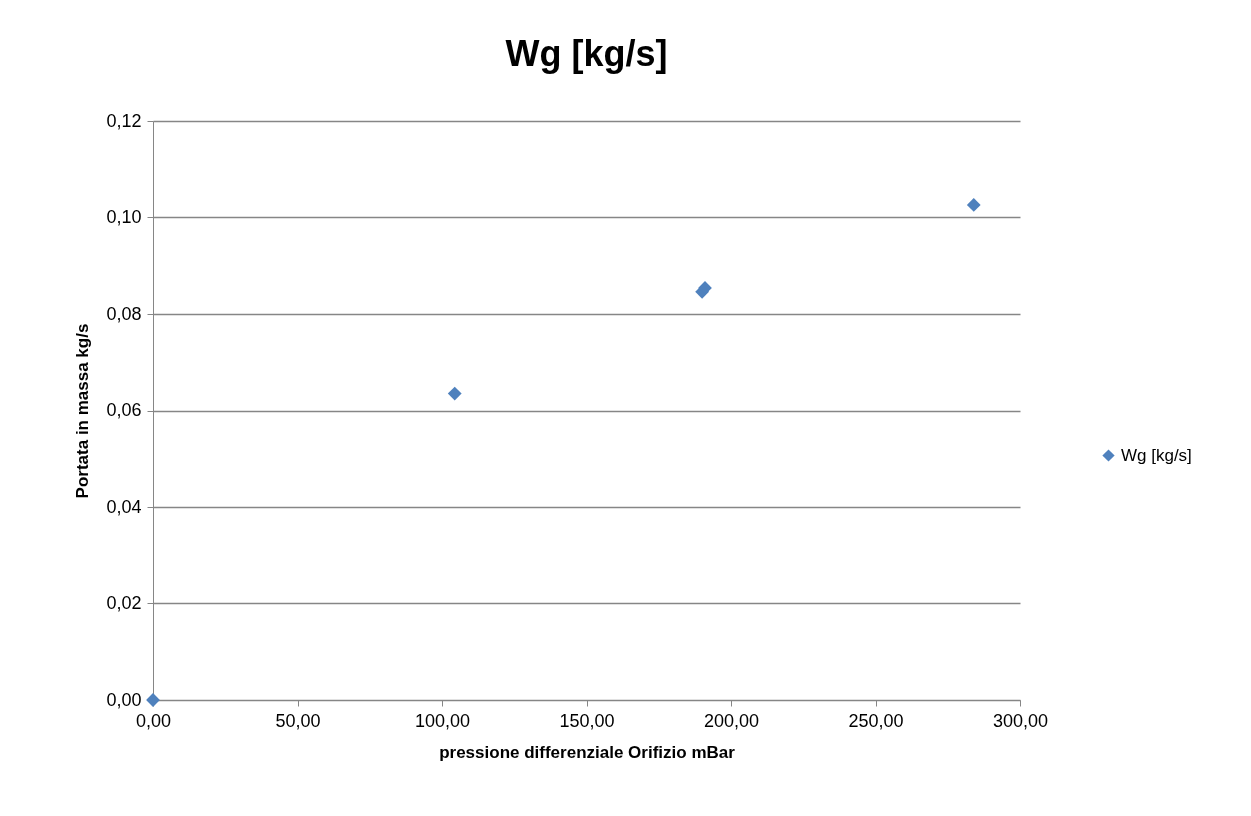 This screenshot has height=816, width=1251. What do you see at coordinates (124, 217) in the screenshot?
I see `y-tick-label: 0,10` at bounding box center [124, 217].